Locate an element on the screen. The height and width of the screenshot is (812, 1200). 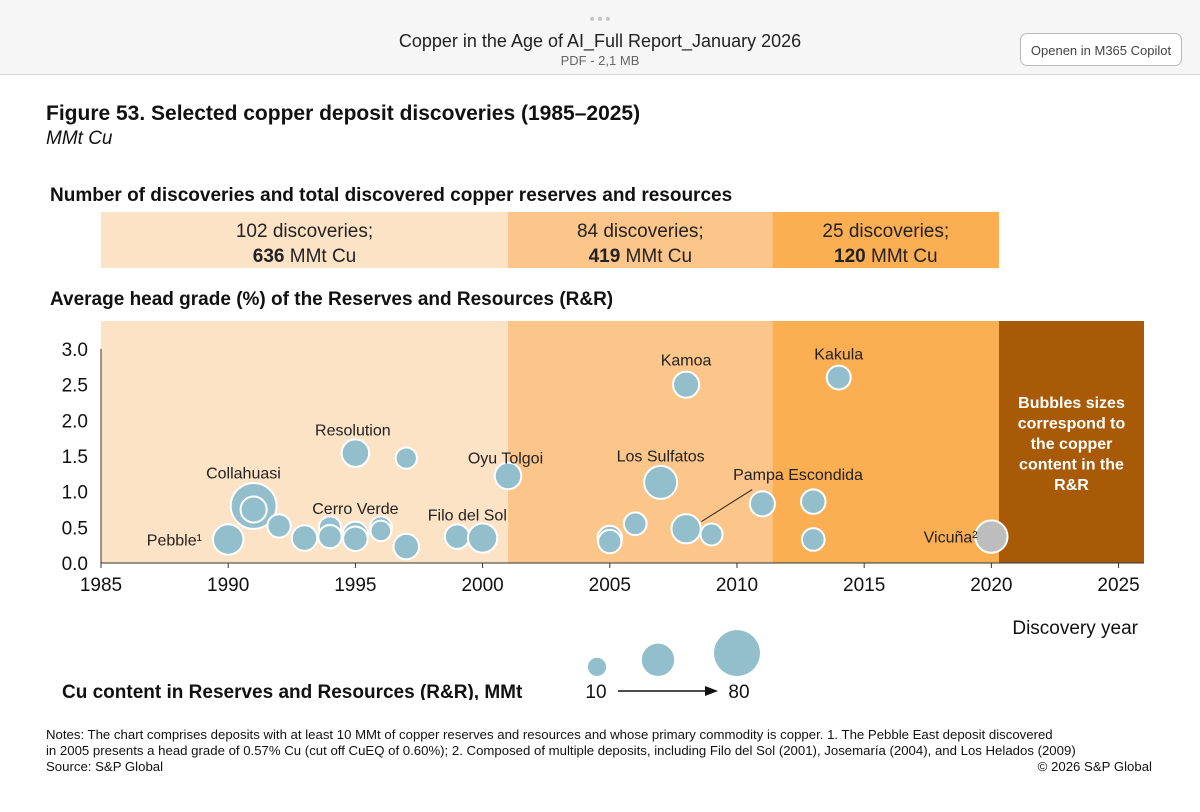
deposit-label: Vicuña² is located at coordinates (951, 538).